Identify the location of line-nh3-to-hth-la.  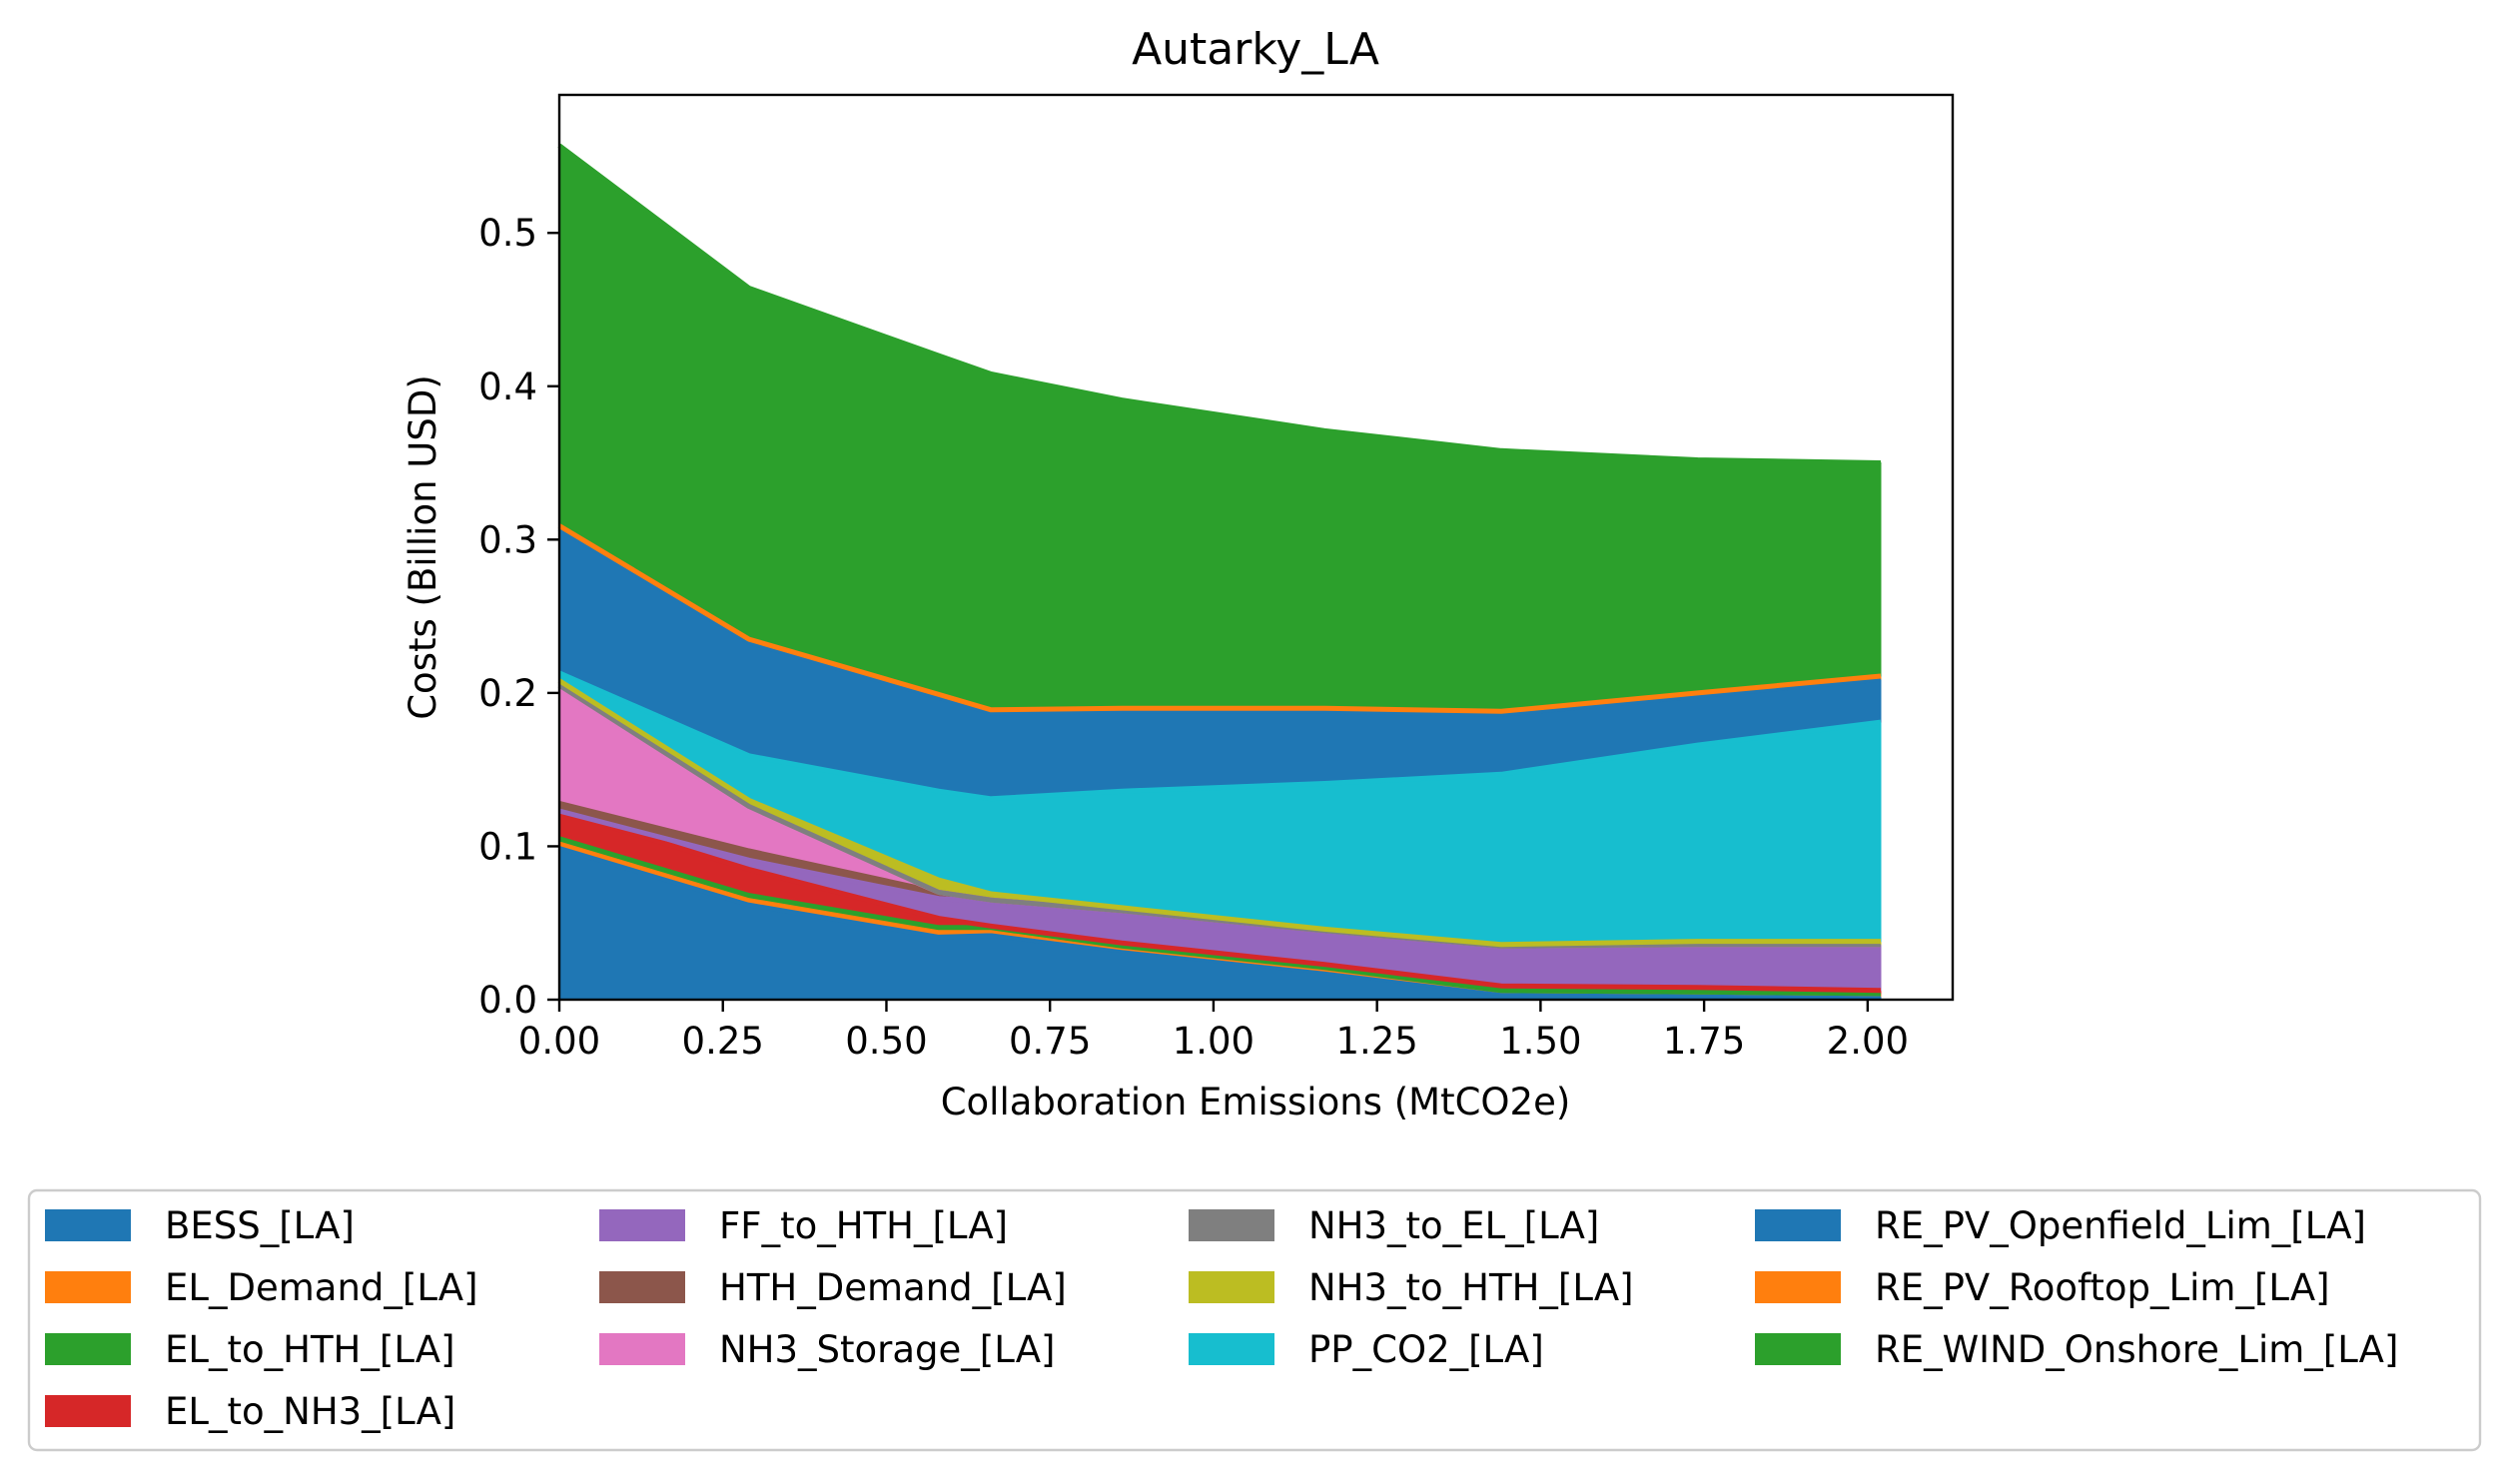
(1219, 813).